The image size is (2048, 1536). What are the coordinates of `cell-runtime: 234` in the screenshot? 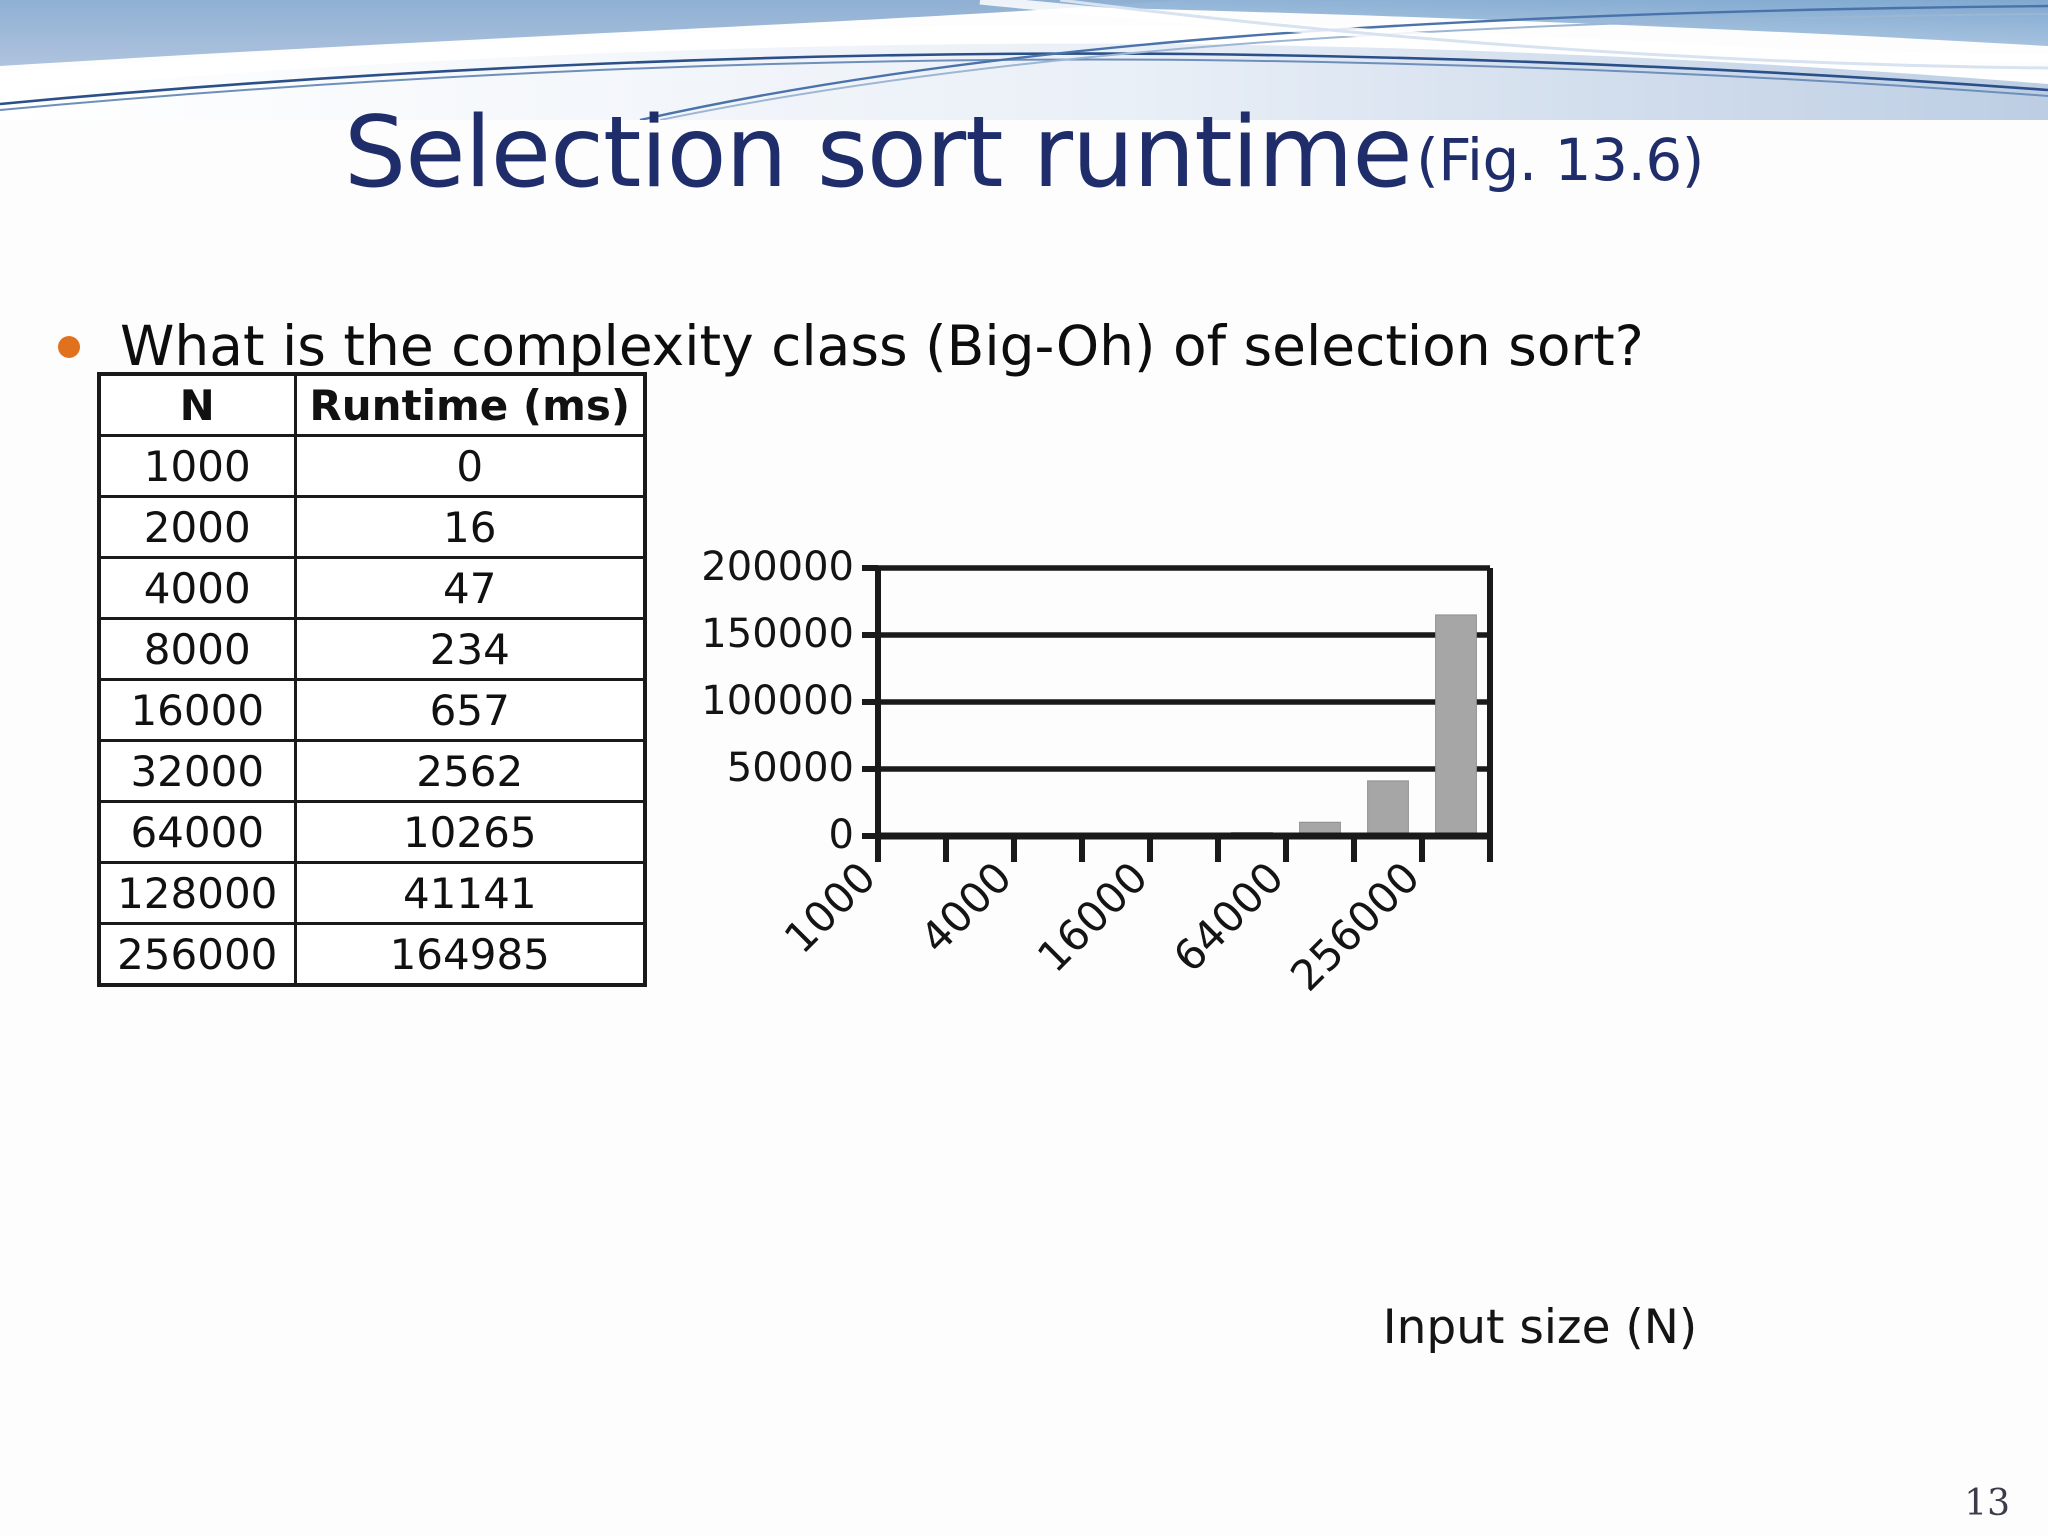 It's located at (470, 649).